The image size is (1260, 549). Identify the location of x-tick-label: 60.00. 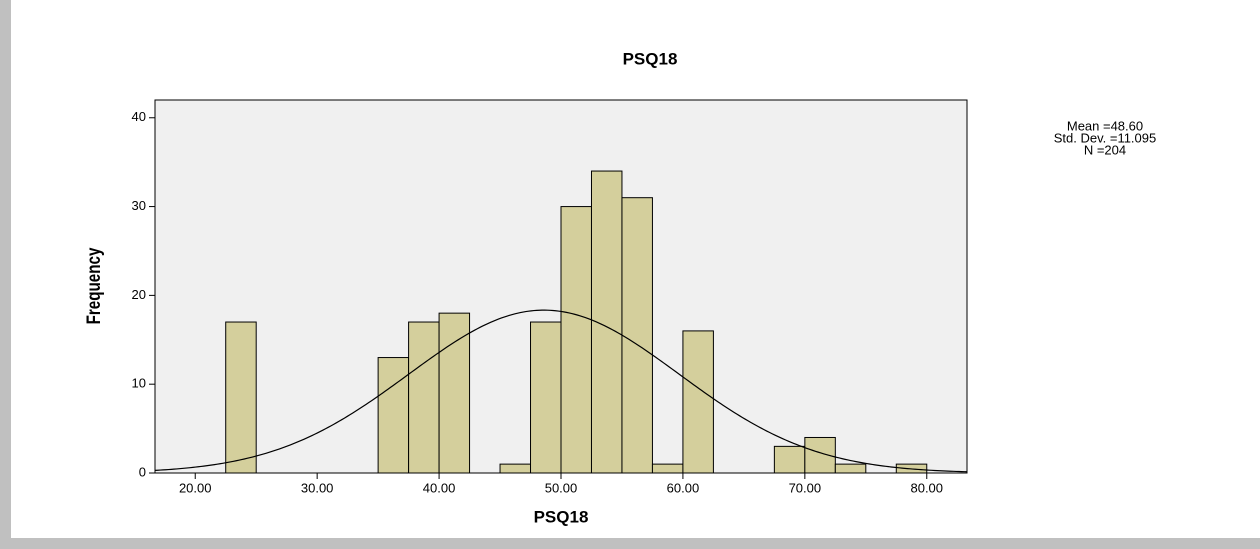
(683, 487).